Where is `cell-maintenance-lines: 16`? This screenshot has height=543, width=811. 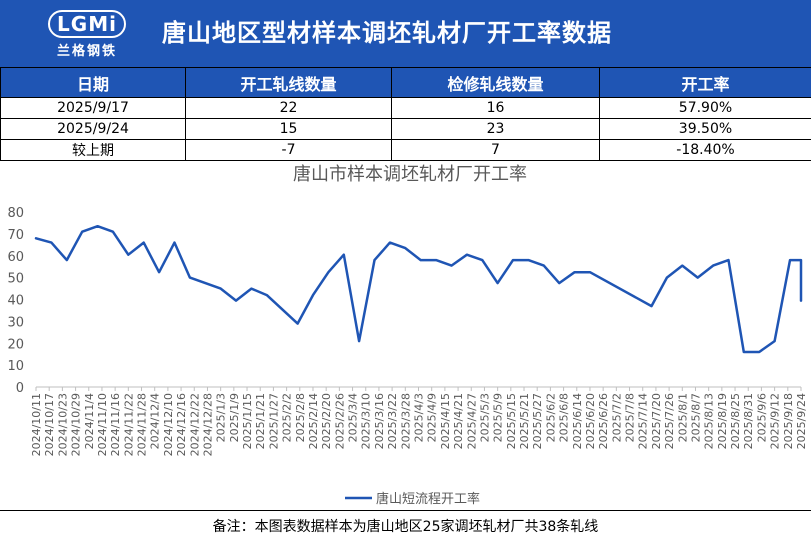 cell-maintenance-lines: 16 is located at coordinates (495, 108).